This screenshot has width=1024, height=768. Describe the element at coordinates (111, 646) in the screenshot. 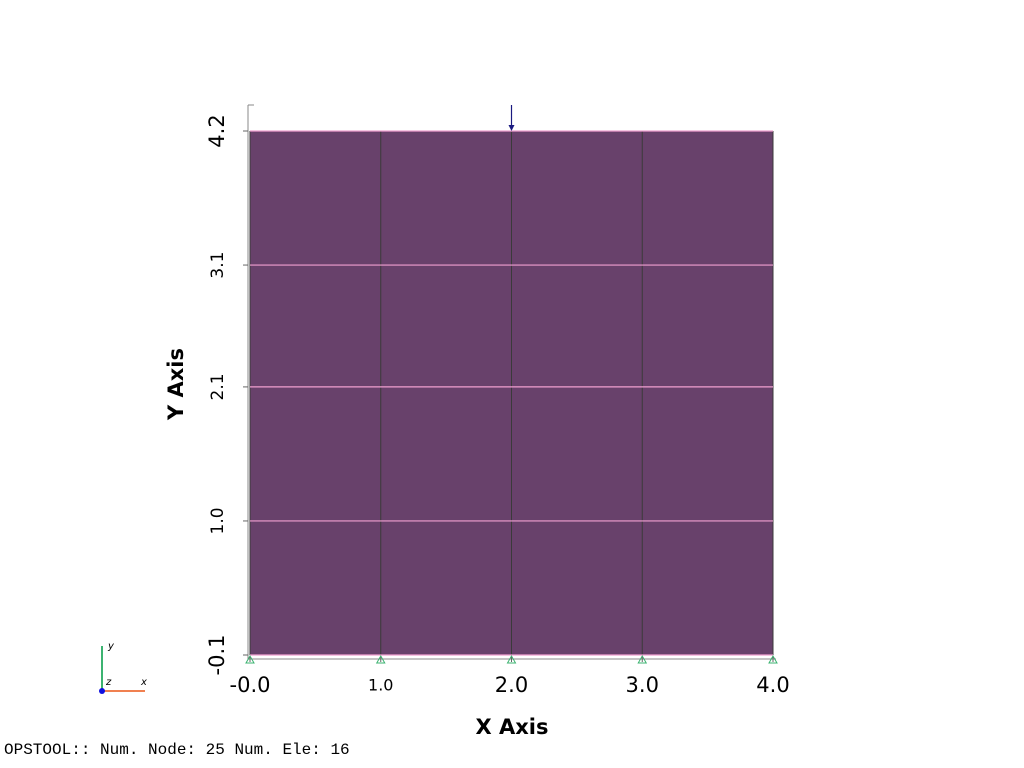

I see `triad-y-label: y` at that location.